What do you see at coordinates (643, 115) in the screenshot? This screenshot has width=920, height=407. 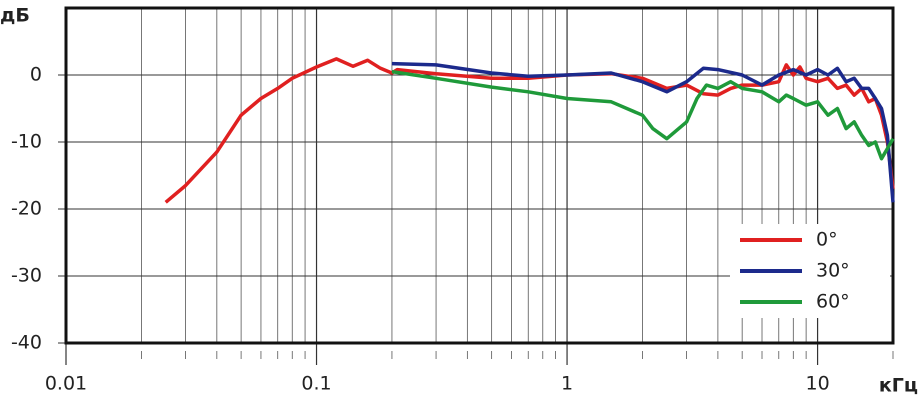 I see `series-line` at bounding box center [643, 115].